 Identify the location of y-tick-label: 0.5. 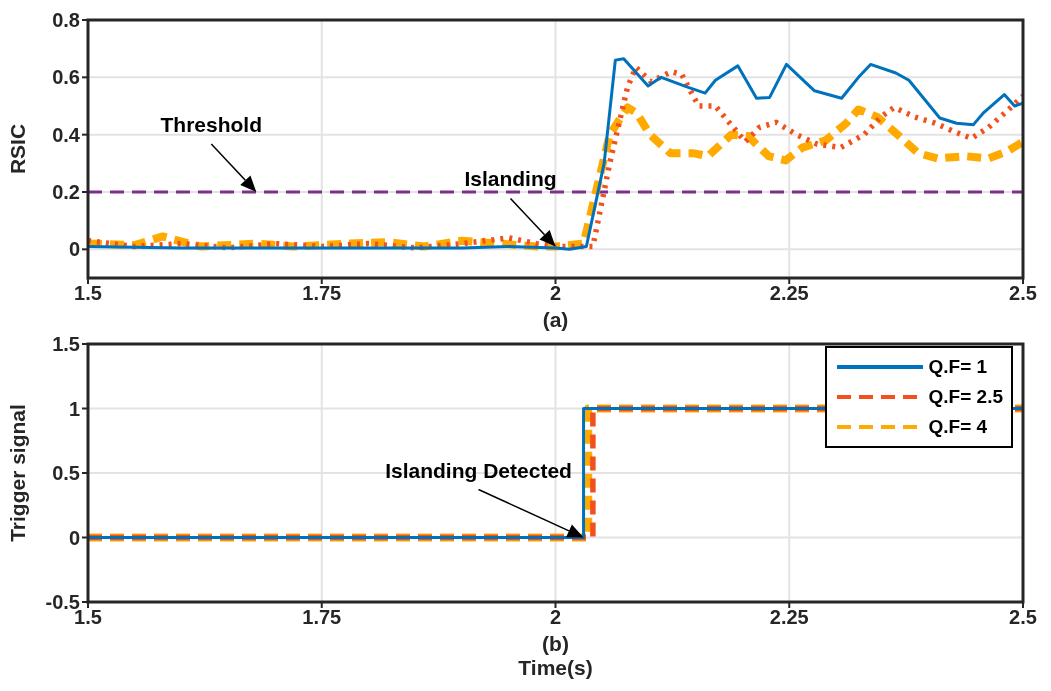
(66, 473).